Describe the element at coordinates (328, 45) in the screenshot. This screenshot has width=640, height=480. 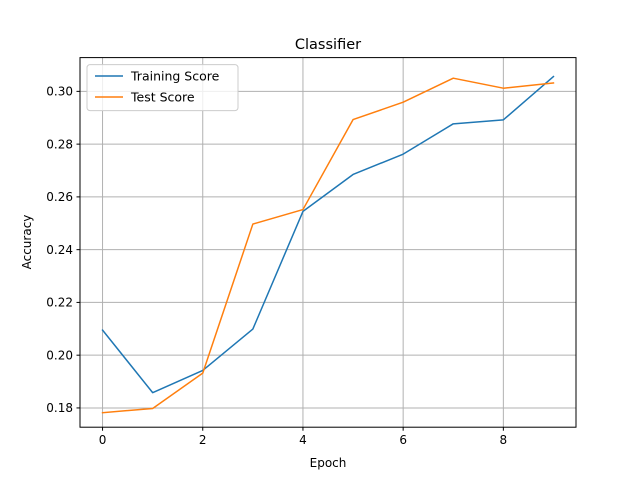
I see `chart-title: Classifier` at that location.